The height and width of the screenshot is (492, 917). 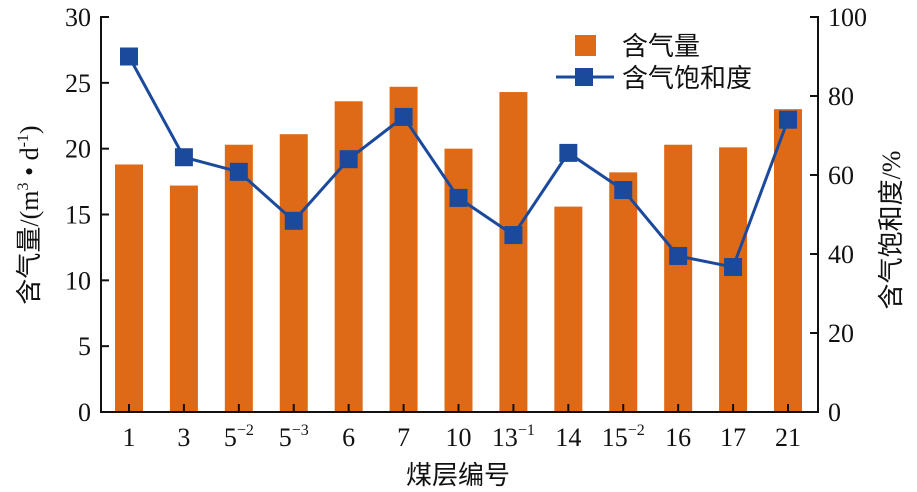 What do you see at coordinates (834, 412) in the screenshot?
I see `y-right-tick-label: 0` at bounding box center [834, 412].